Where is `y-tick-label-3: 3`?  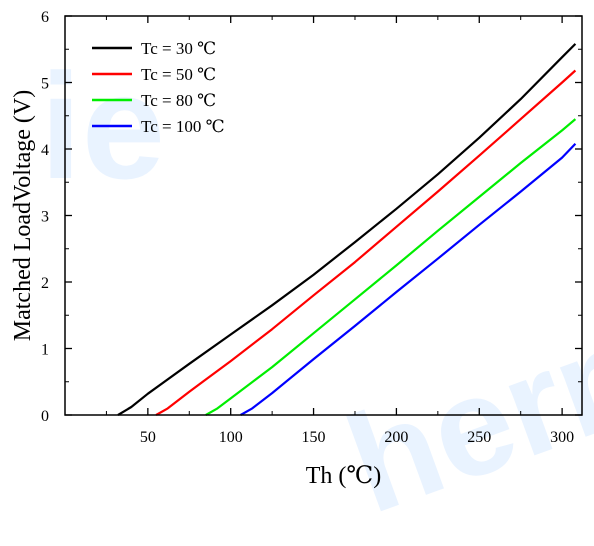
y-tick-label-3: 3 is located at coordinates (45, 217).